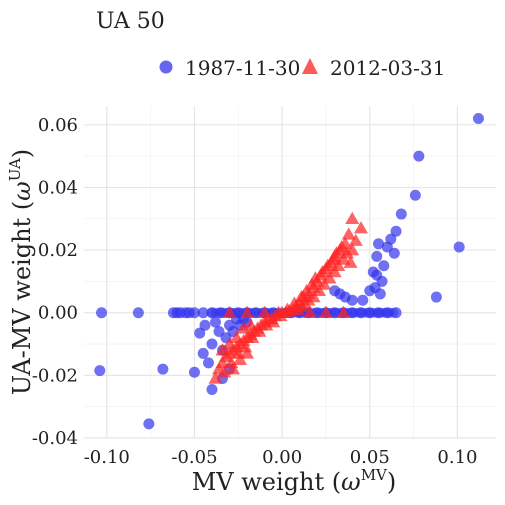 This screenshot has height=505, width=505. I want to click on y-axis-title-main: UA-MV weight (, so click(22, 298).